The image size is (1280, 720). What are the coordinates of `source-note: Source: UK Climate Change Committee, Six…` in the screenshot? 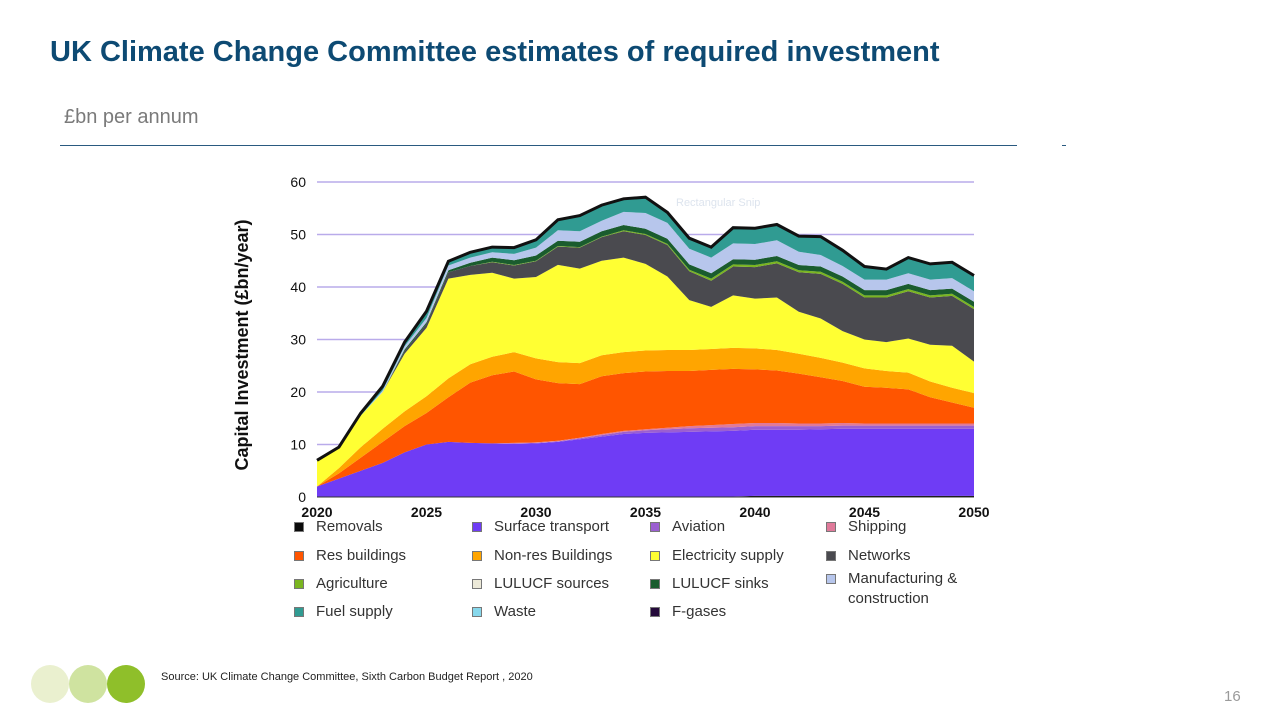 It's located at (347, 677).